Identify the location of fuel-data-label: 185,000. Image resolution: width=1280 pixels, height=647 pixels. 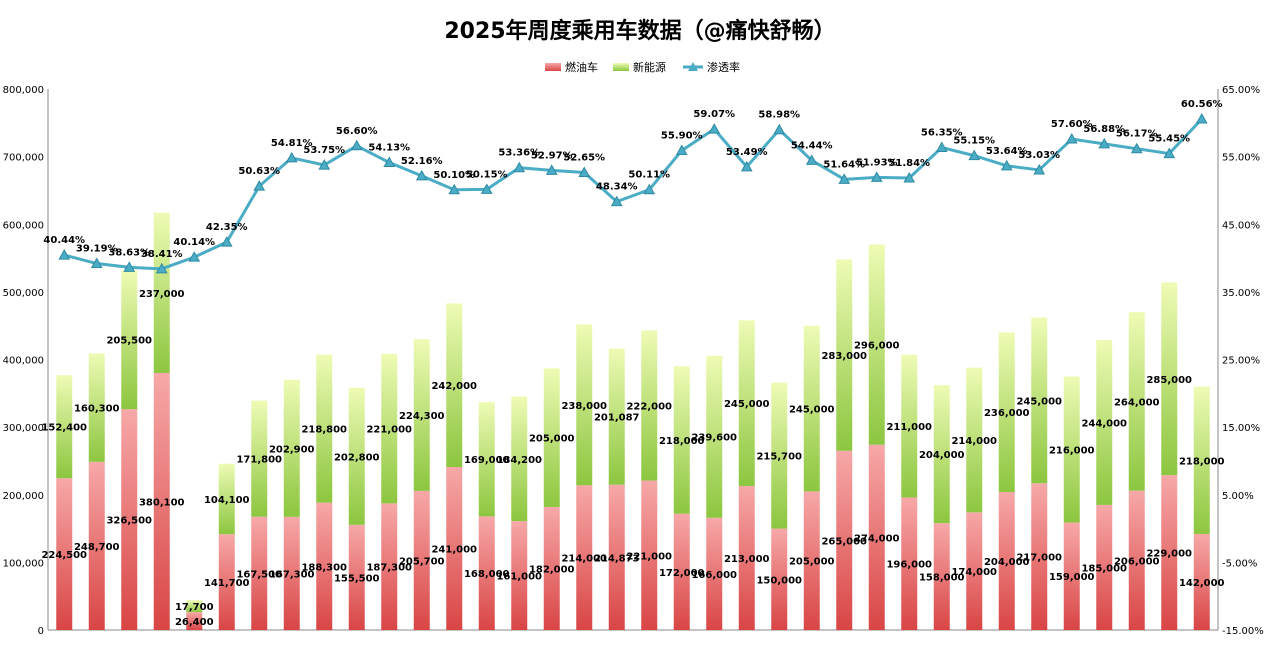
(1104, 568).